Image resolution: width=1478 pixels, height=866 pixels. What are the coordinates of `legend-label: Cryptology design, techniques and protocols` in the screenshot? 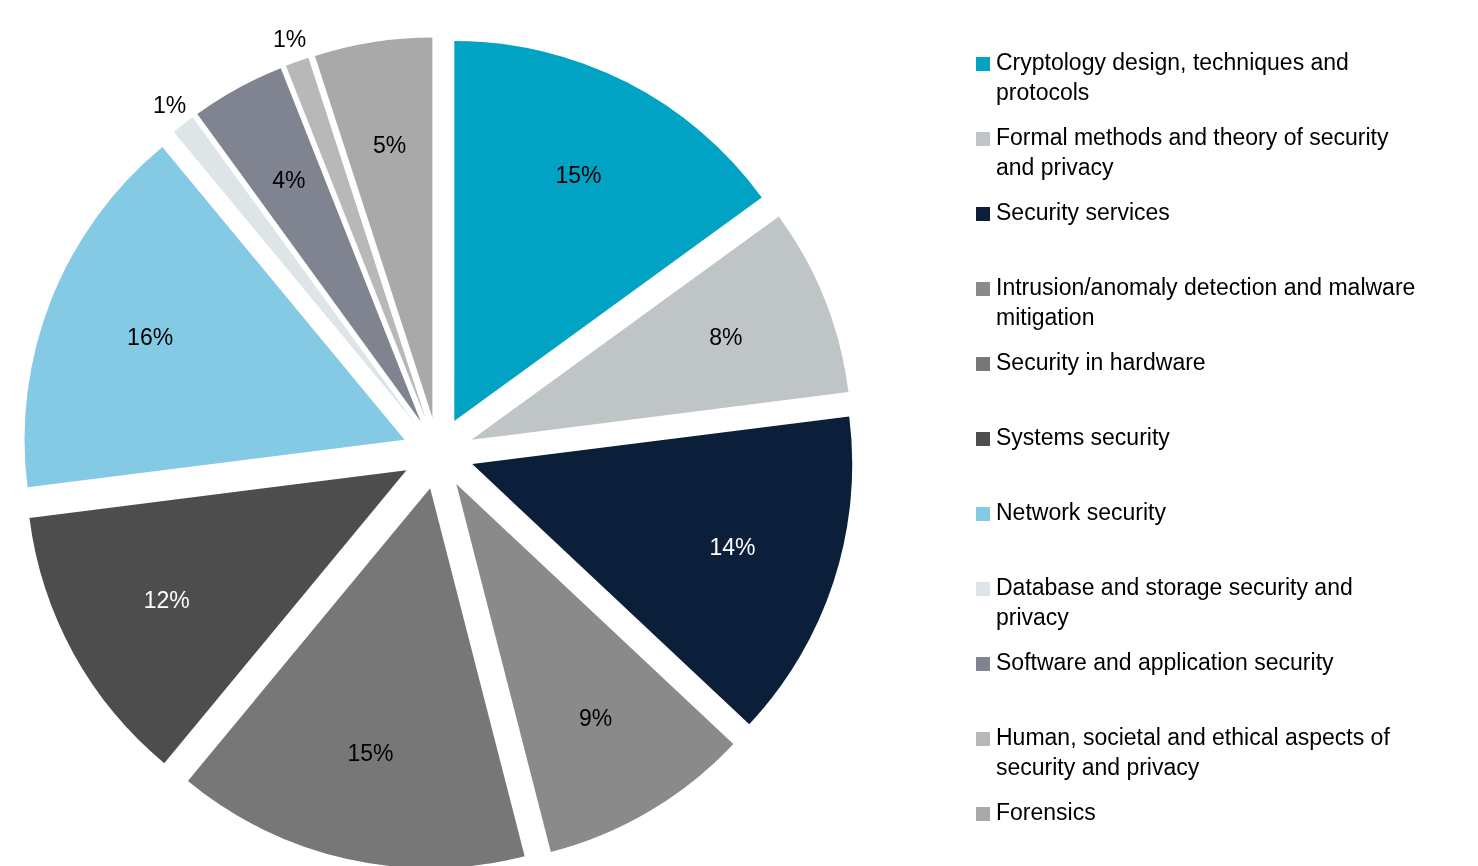 It's located at (1172, 77).